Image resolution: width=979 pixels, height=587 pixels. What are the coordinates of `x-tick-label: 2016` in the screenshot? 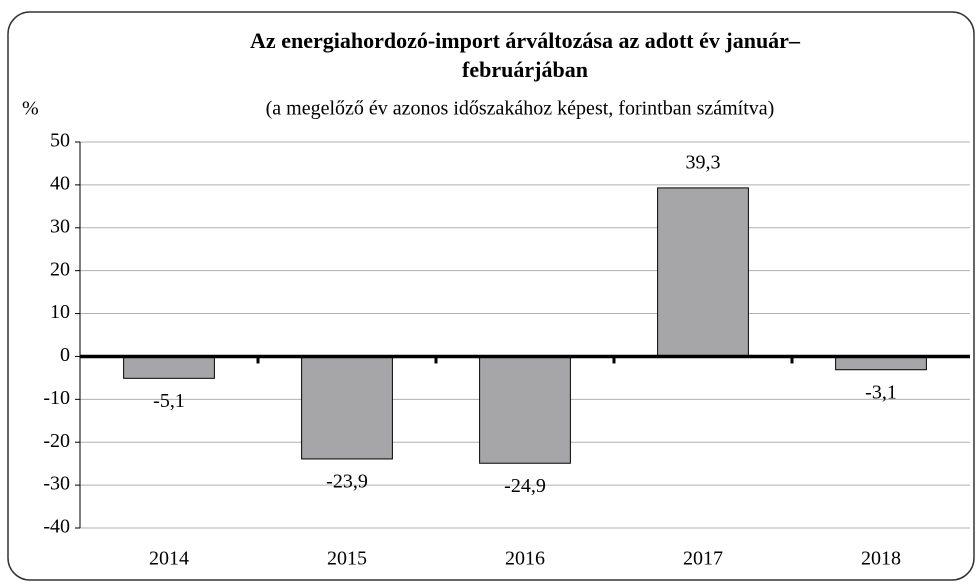 It's located at (525, 559).